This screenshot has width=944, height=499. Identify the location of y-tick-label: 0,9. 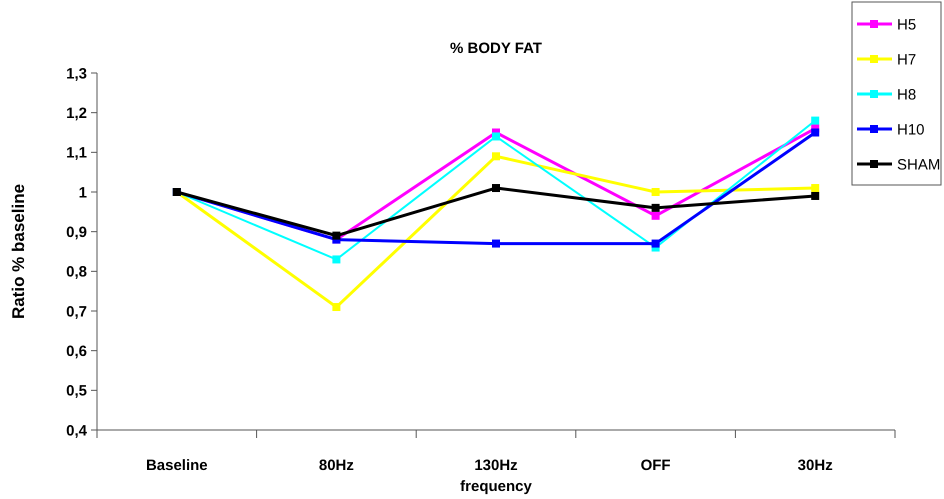
(76, 232).